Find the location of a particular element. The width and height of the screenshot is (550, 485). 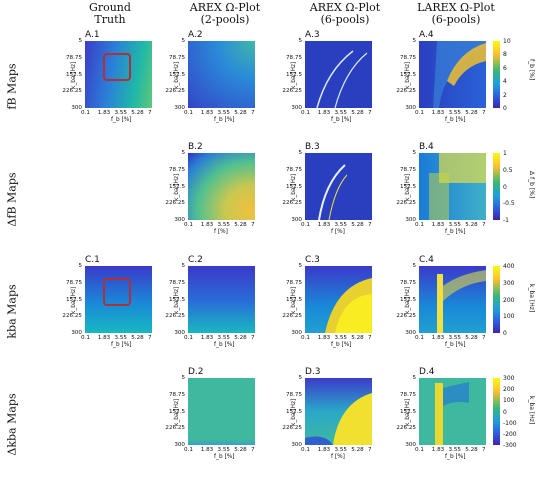

panel-tag: A.2 is located at coordinates (195, 35).